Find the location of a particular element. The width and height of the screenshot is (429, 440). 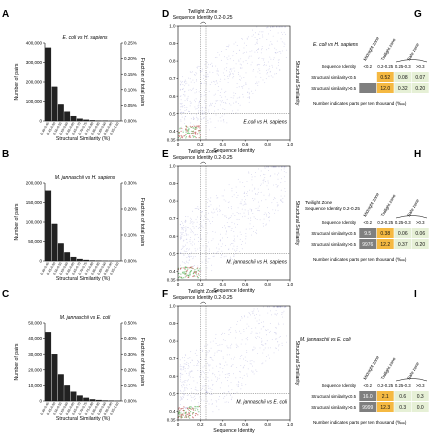

histogram-bar is located at coordinates (67, 393).